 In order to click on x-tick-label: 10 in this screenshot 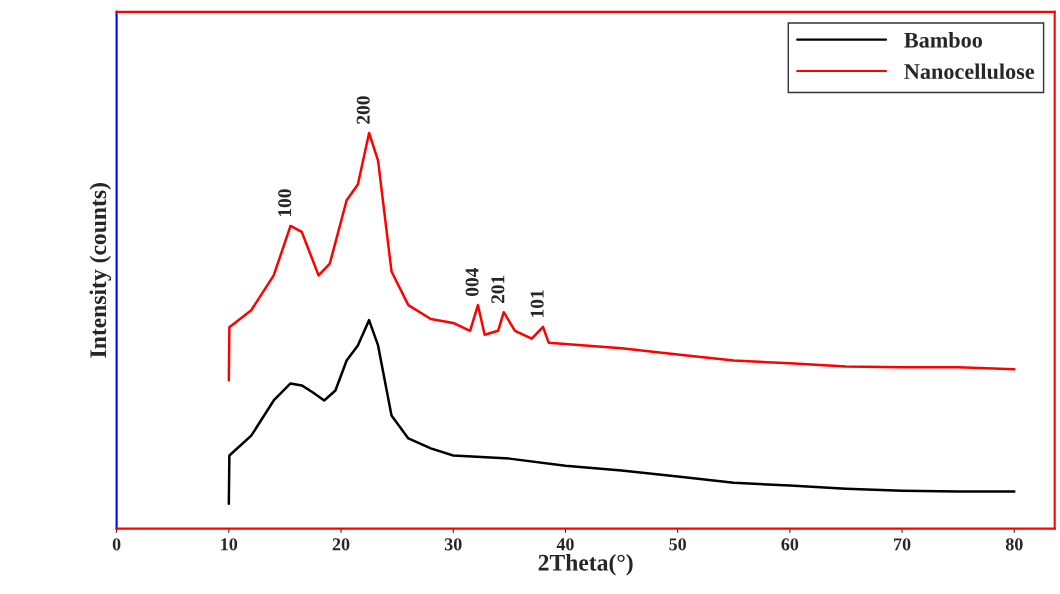, I will do `click(229, 544)`.